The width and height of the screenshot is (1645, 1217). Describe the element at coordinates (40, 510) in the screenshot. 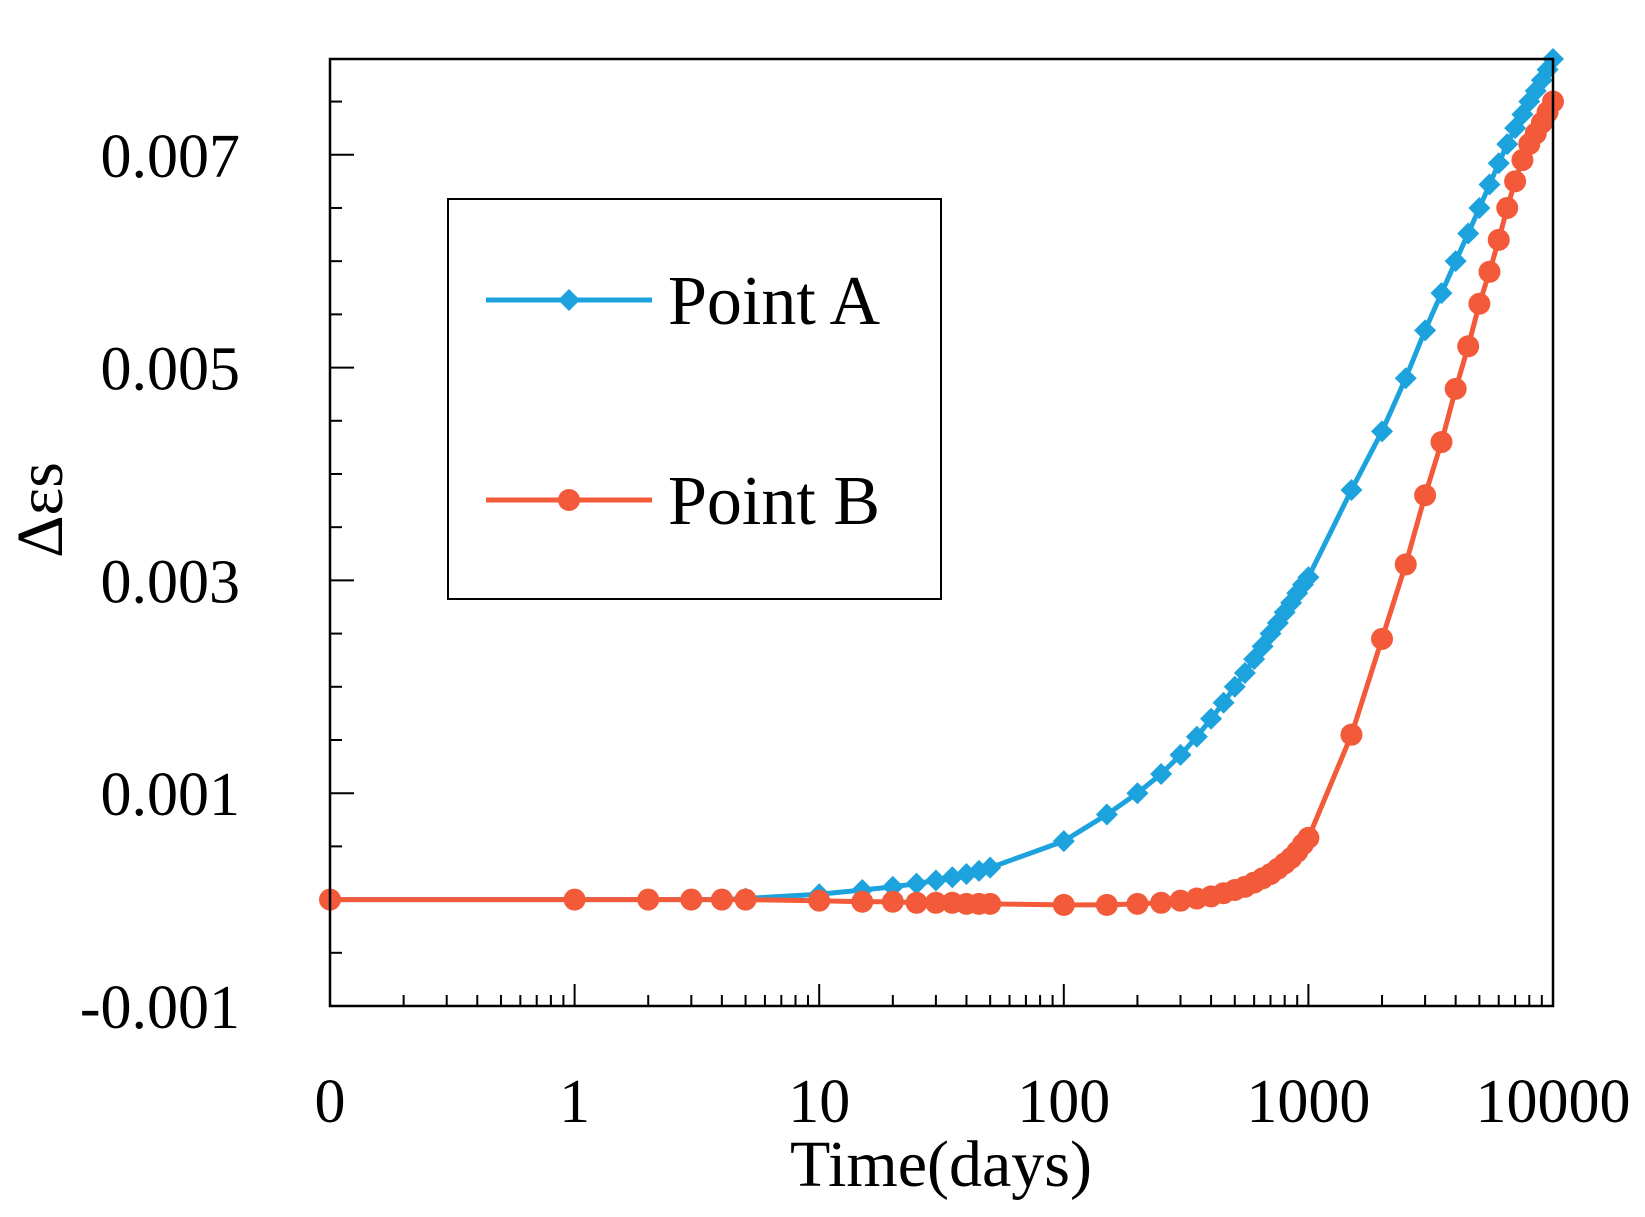

I see `y-axis-title: Δεs` at that location.